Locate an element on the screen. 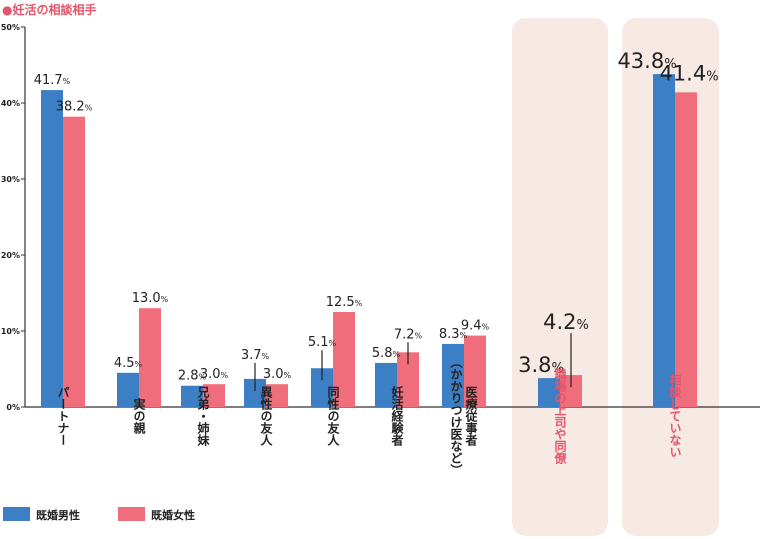  data-label: 5.1% is located at coordinates (322, 342).